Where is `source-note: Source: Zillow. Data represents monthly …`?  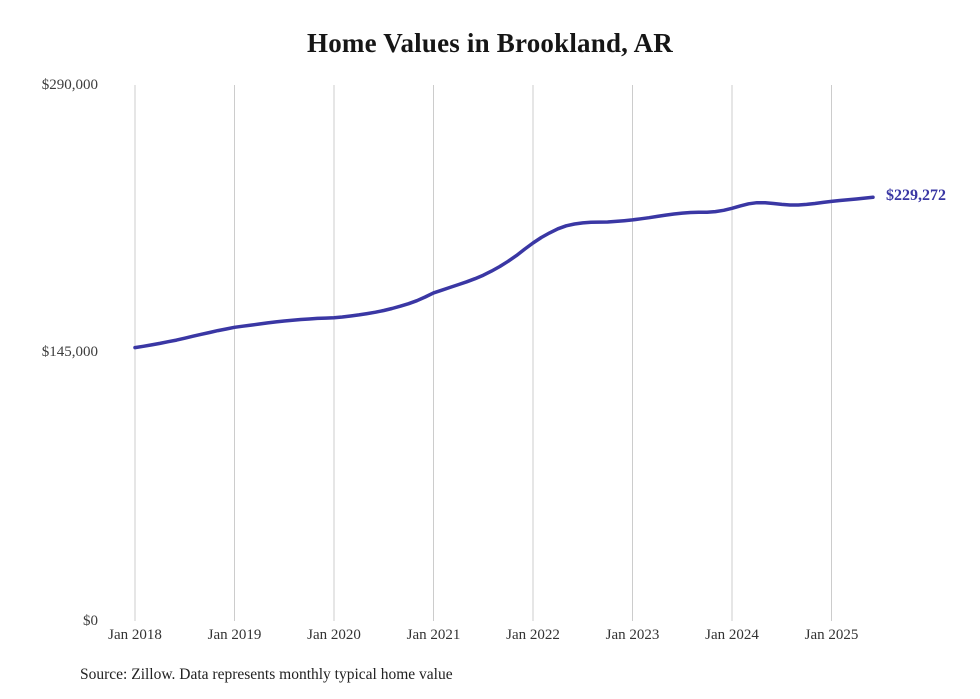
source-note: Source: Zillow. Data represents monthly … is located at coordinates (266, 674).